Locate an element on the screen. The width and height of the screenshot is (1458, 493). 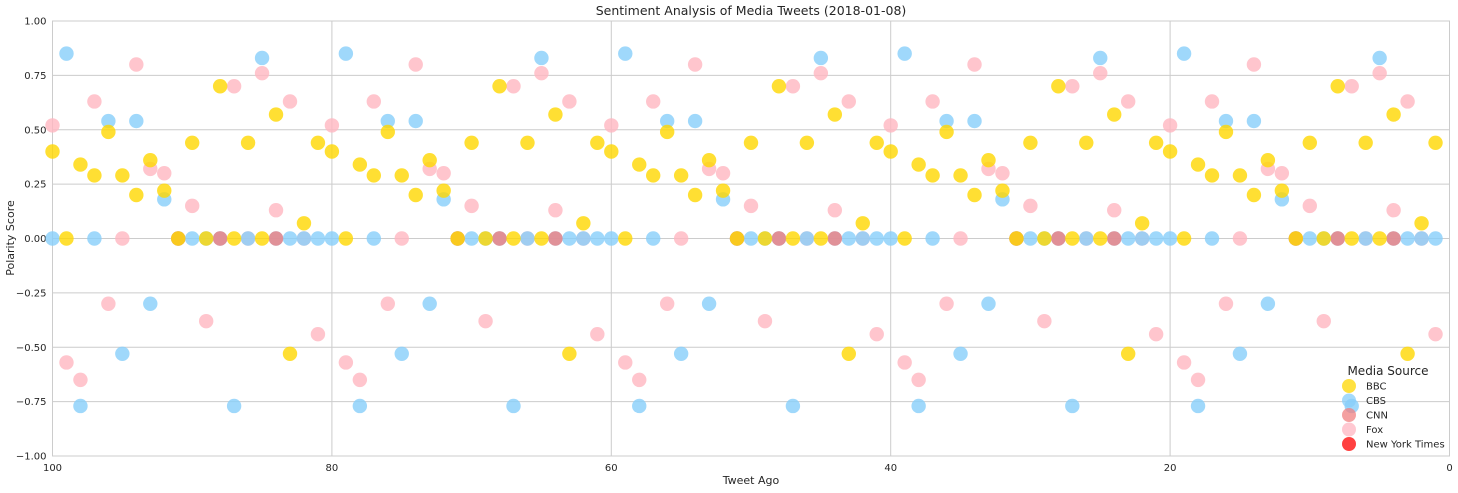
x-tick-label: 40 is located at coordinates (890, 468).